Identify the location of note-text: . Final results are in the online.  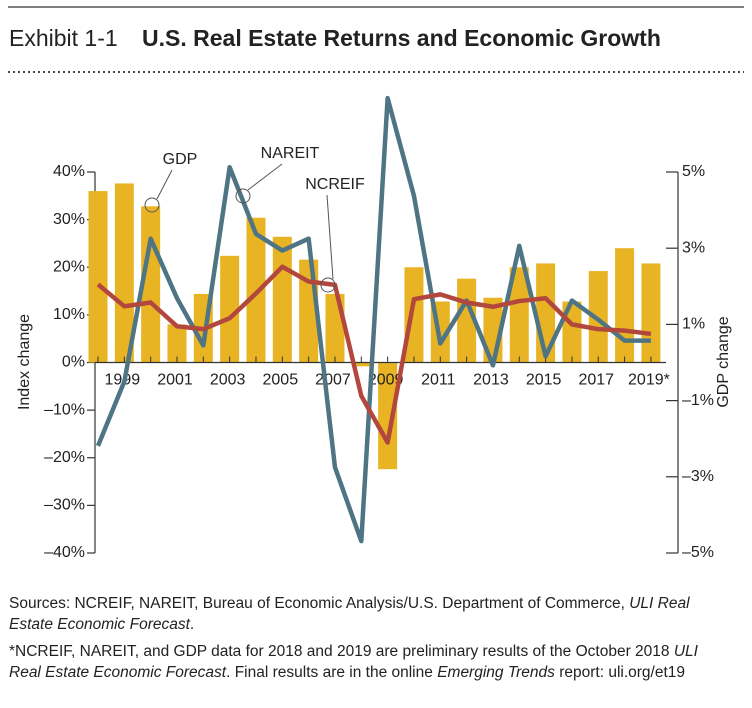
(332, 672).